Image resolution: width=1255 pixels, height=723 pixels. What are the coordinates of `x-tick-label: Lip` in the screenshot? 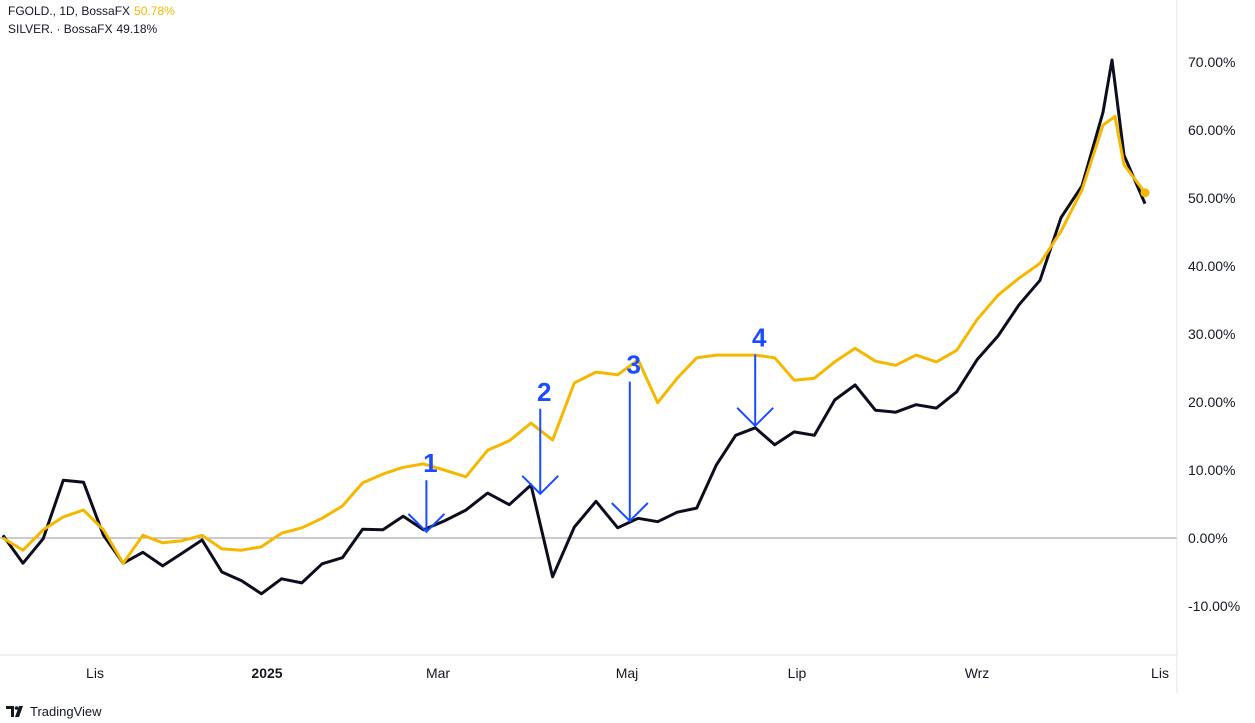 It's located at (797, 673).